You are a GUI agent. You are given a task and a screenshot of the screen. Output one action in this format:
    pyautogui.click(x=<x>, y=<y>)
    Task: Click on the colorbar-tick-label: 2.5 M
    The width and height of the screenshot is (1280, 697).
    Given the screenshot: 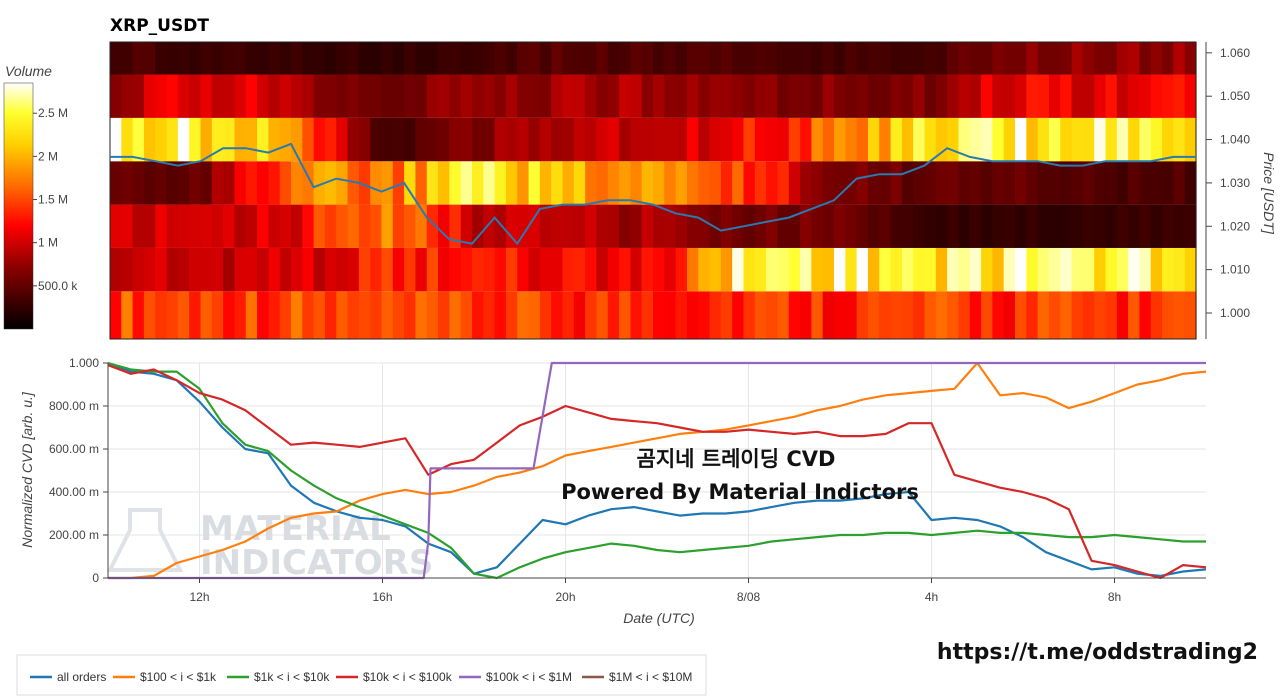 What is the action you would take?
    pyautogui.click(x=53, y=113)
    